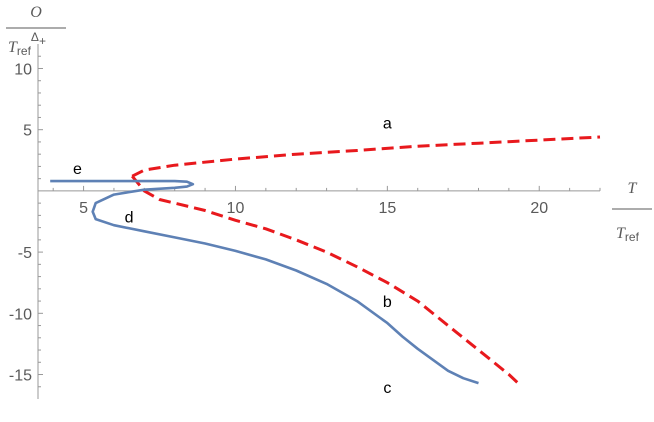 This screenshot has width=654, height=422. Describe the element at coordinates (26, 221) in the screenshot. I see `y-axis-ticks: -15 -10 -5 5 10` at that location.